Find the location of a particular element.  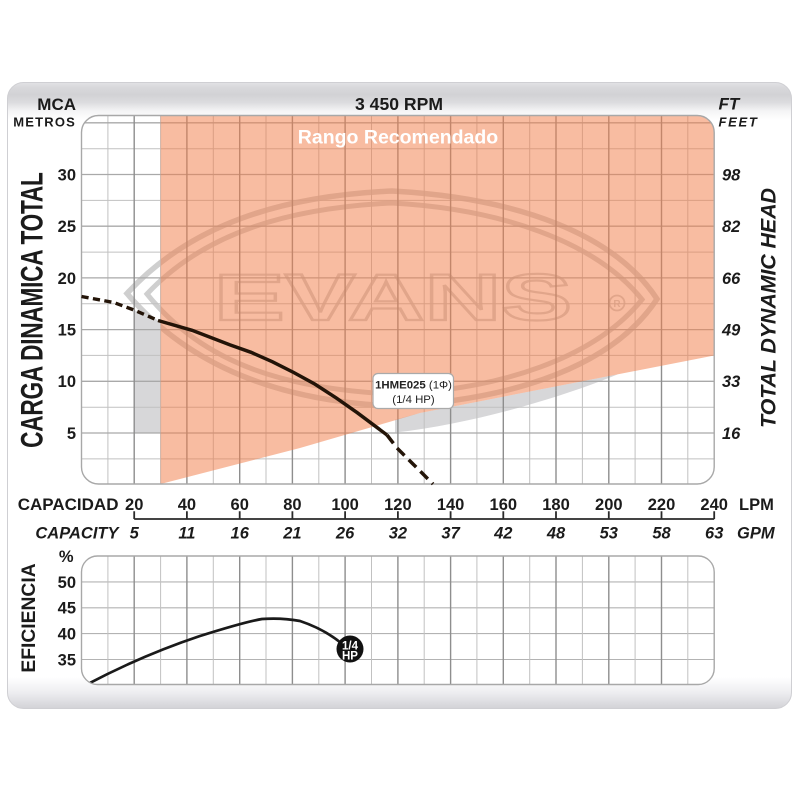

svg-text: 1HME025 (1Φ) is located at coordinates (413, 386).